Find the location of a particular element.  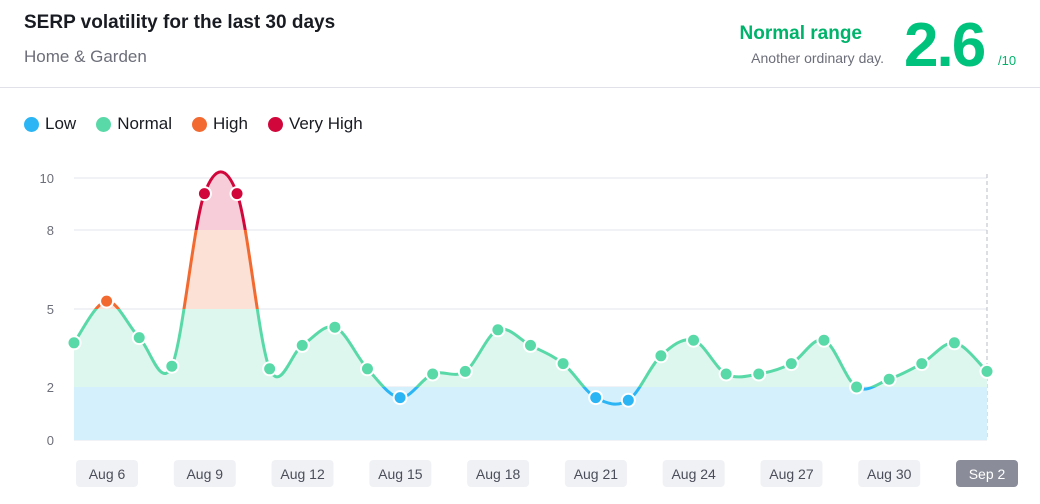

legend-item-normal: Normal is located at coordinates (134, 124).